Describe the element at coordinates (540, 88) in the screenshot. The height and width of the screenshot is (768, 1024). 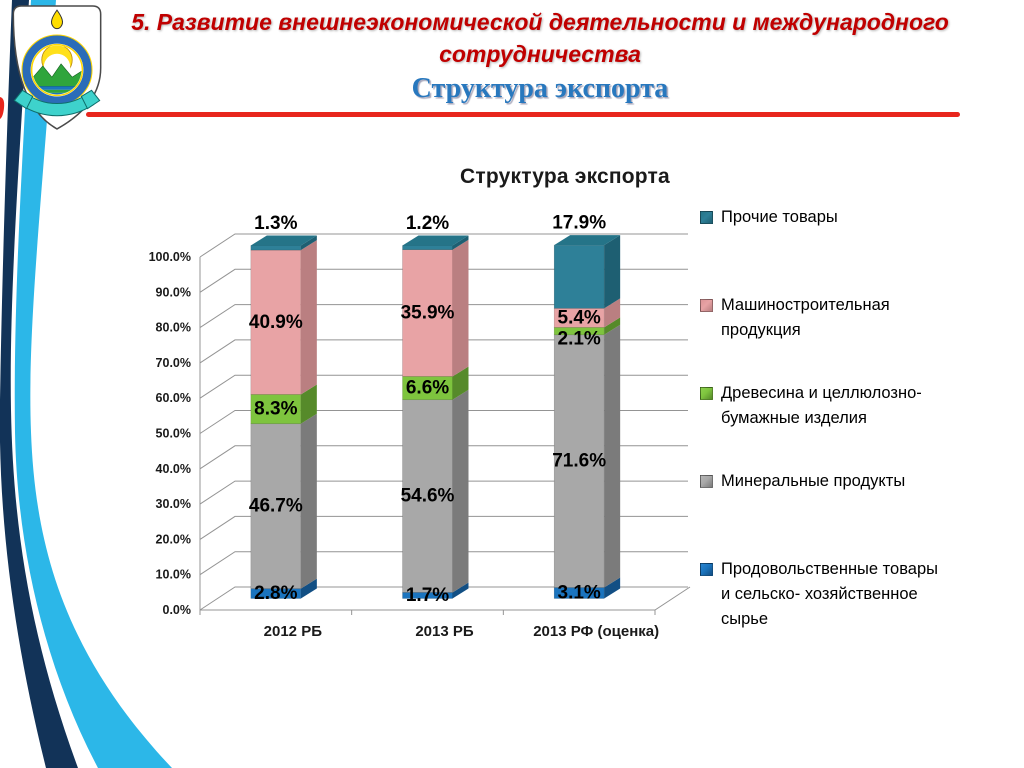
I see `slide-subtitle: Структура экспорта` at that location.